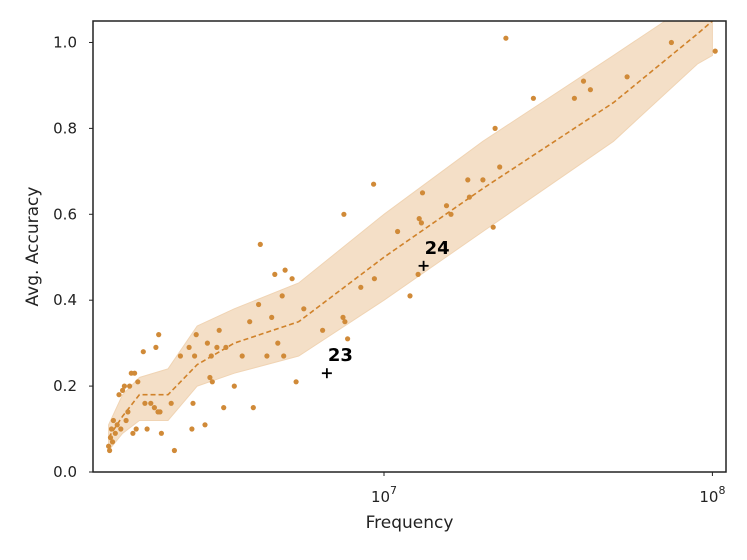 The height and width of the screenshot is (560, 747). Describe the element at coordinates (385, 308) in the screenshot. I see `annotations-layer: 23 24` at that location.